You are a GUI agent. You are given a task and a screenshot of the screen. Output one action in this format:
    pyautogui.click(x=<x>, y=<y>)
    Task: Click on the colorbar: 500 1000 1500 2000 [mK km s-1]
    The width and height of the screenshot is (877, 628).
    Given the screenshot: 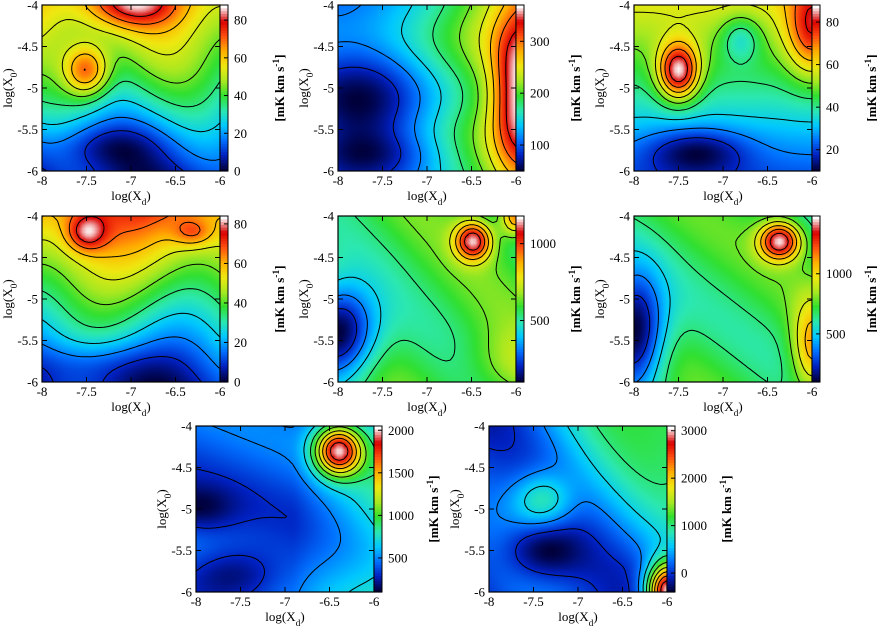 What is the action you would take?
    pyautogui.click(x=407, y=508)
    